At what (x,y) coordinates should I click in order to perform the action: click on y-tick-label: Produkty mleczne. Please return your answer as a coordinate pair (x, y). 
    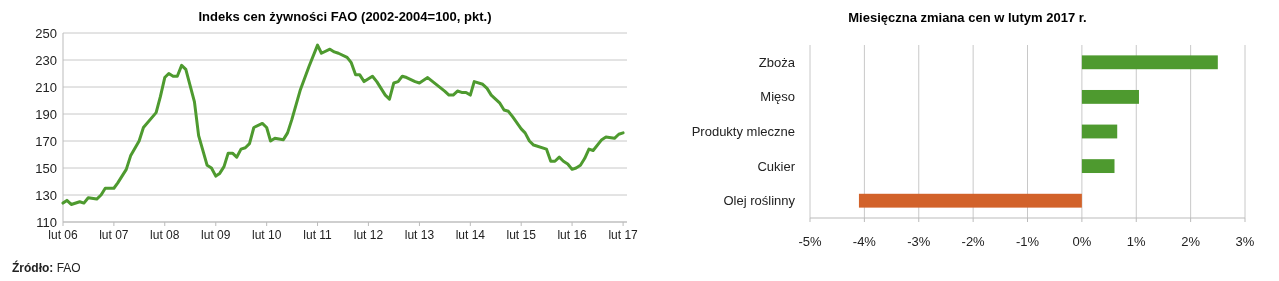
    Looking at the image, I should click on (743, 132).